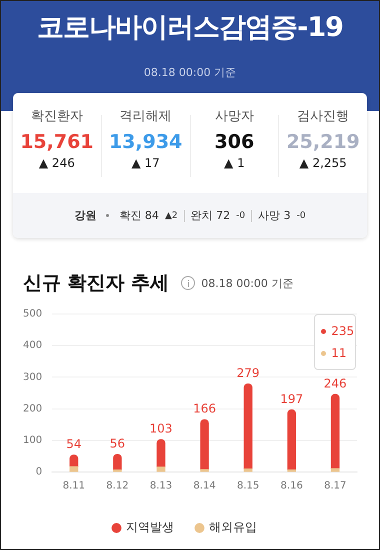  I want to click on x-tick-label: 8.17, so click(335, 486).